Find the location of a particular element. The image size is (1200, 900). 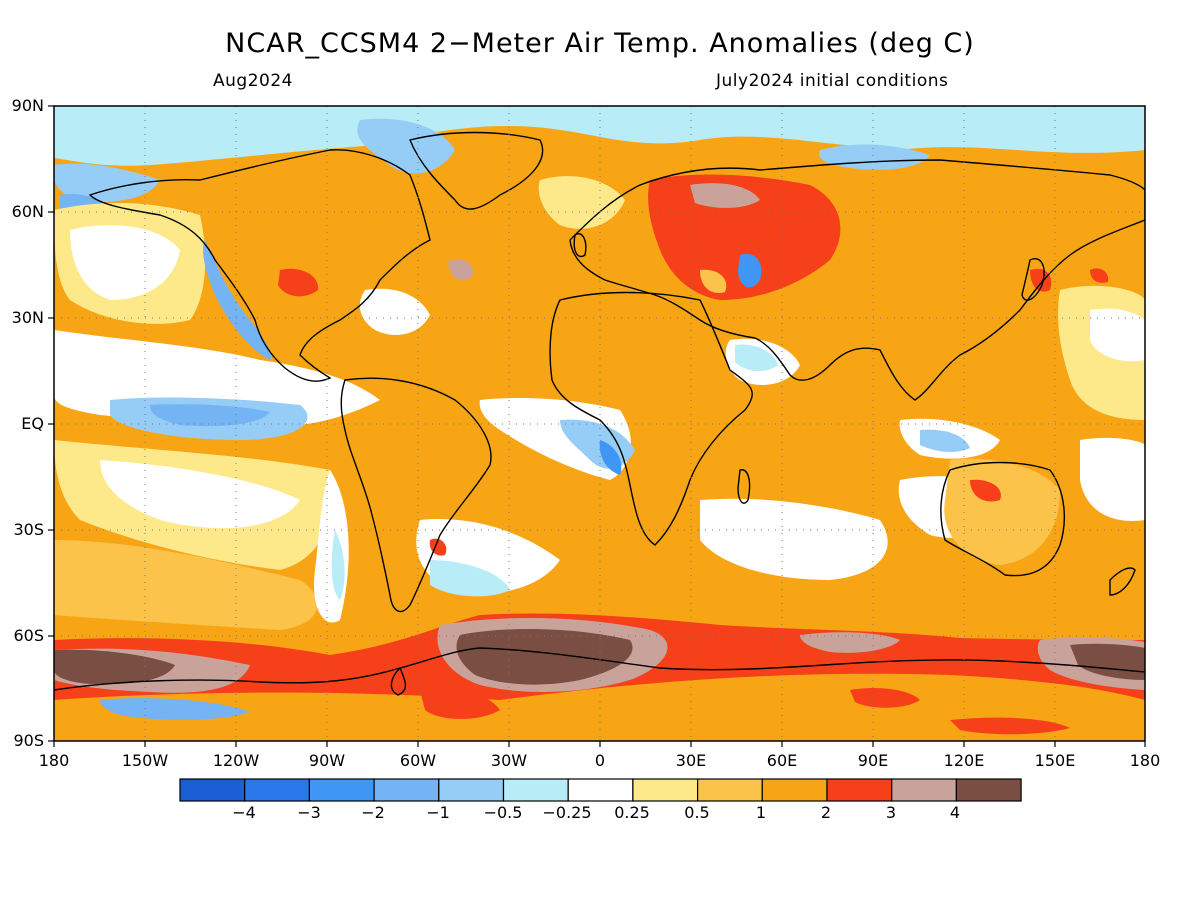

lat-label-90n: 90N is located at coordinates (27, 105).